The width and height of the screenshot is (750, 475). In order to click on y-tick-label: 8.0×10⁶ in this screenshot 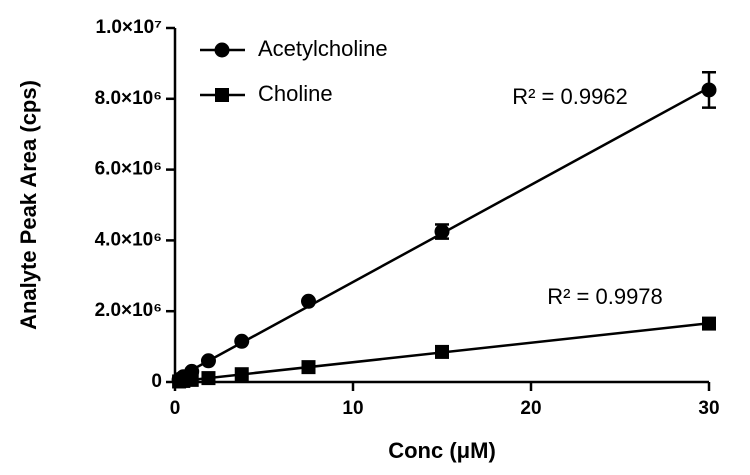, I will do `click(128, 98)`.